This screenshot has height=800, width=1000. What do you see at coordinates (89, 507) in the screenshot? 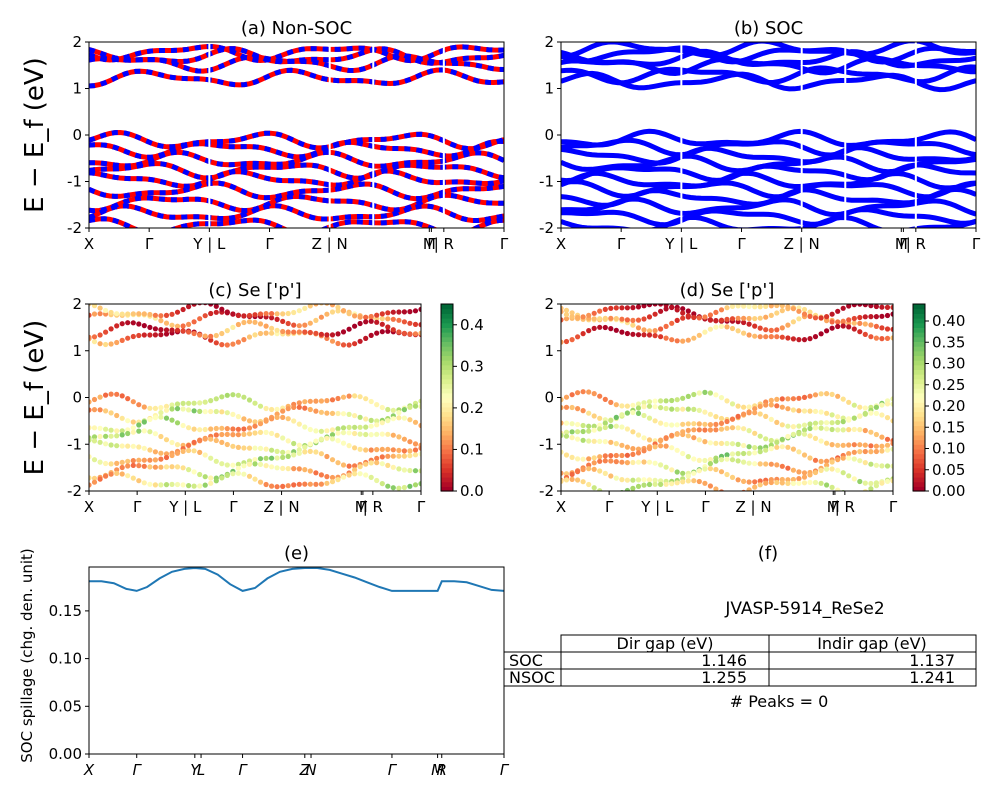
I see `x-tick-label: X` at bounding box center [89, 507].